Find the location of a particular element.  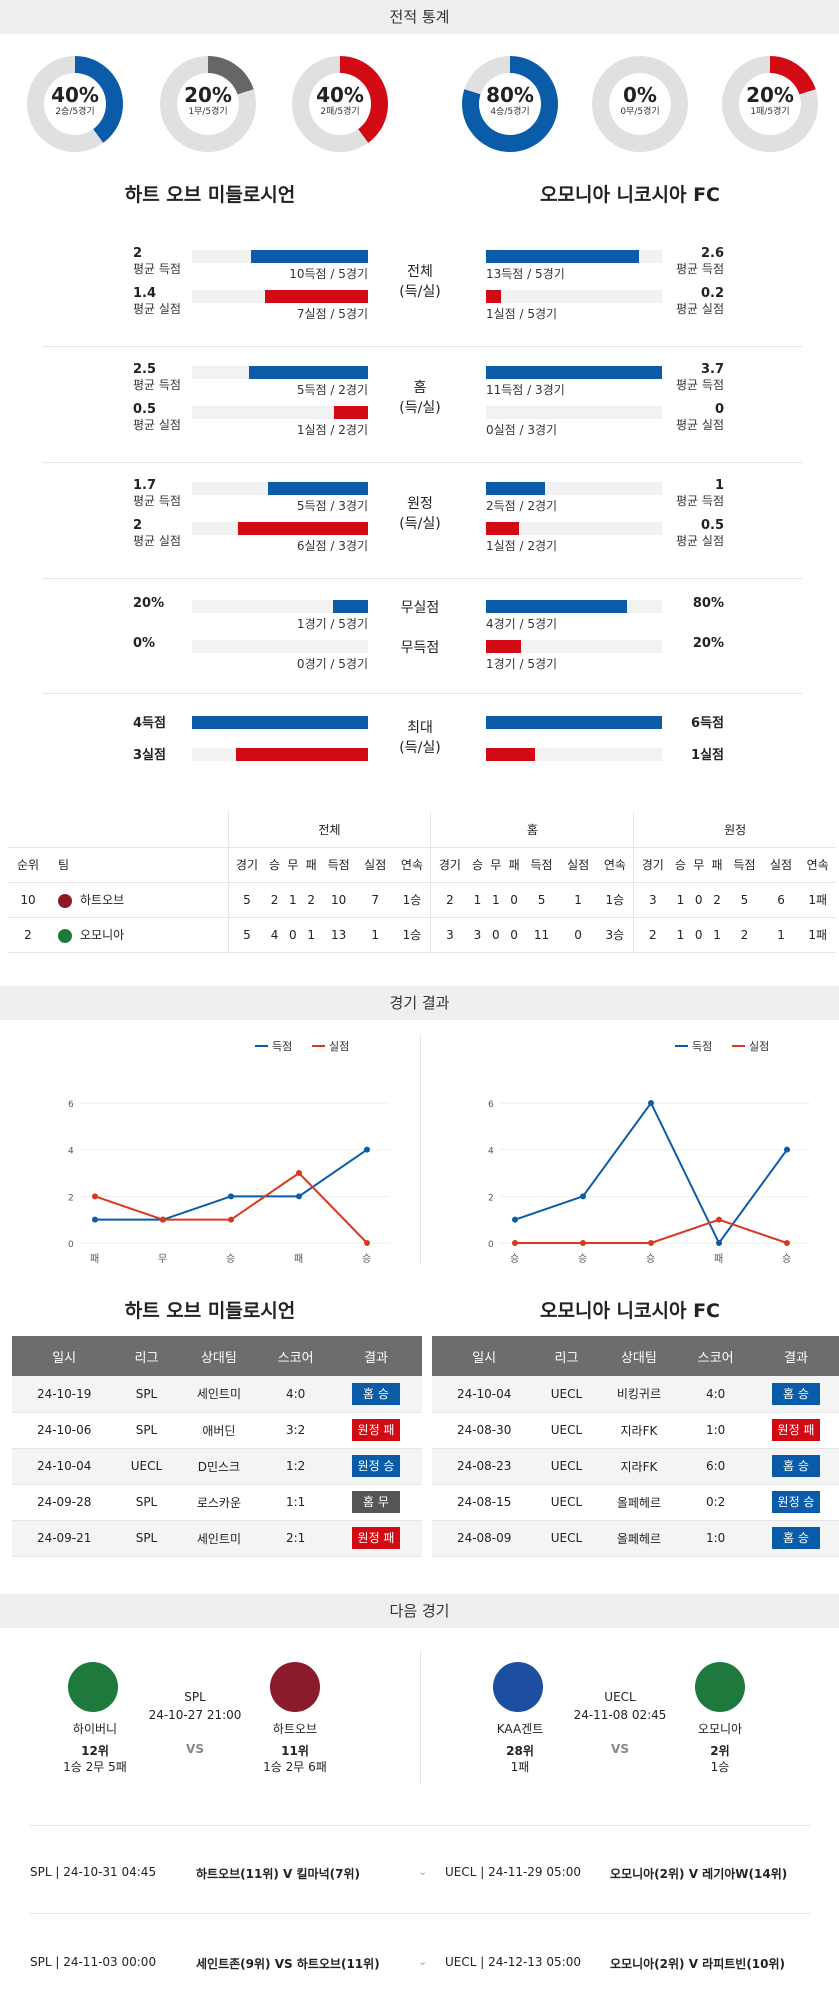

sub-header: 득점 is located at coordinates (541, 865).